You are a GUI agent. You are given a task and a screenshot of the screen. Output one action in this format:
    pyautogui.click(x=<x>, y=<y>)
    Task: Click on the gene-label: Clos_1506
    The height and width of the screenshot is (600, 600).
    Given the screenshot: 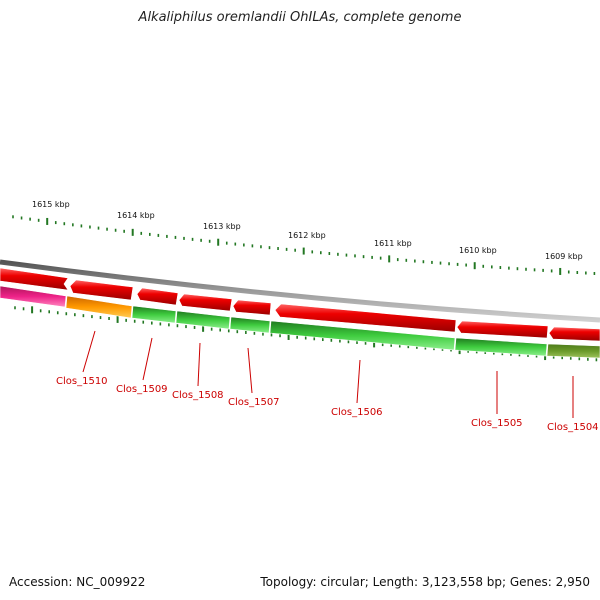 What is the action you would take?
    pyautogui.click(x=357, y=412)
    